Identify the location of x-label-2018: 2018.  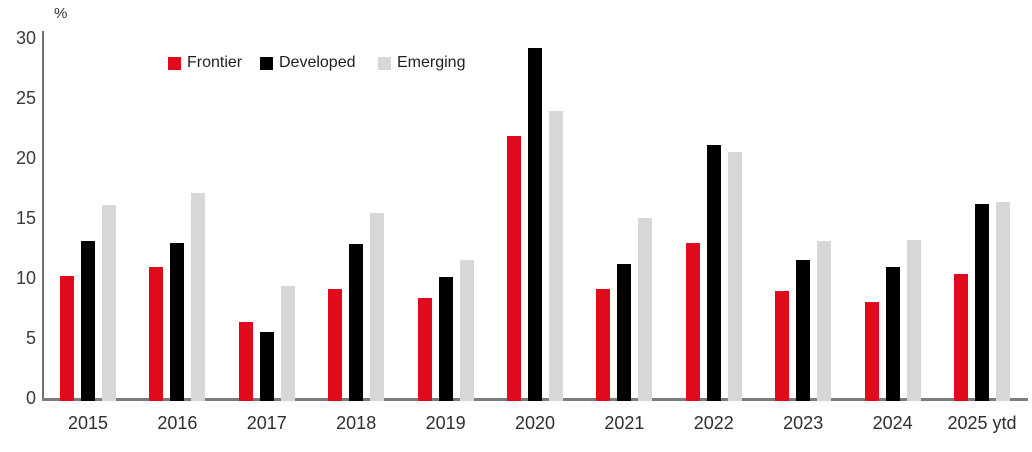
(356, 423).